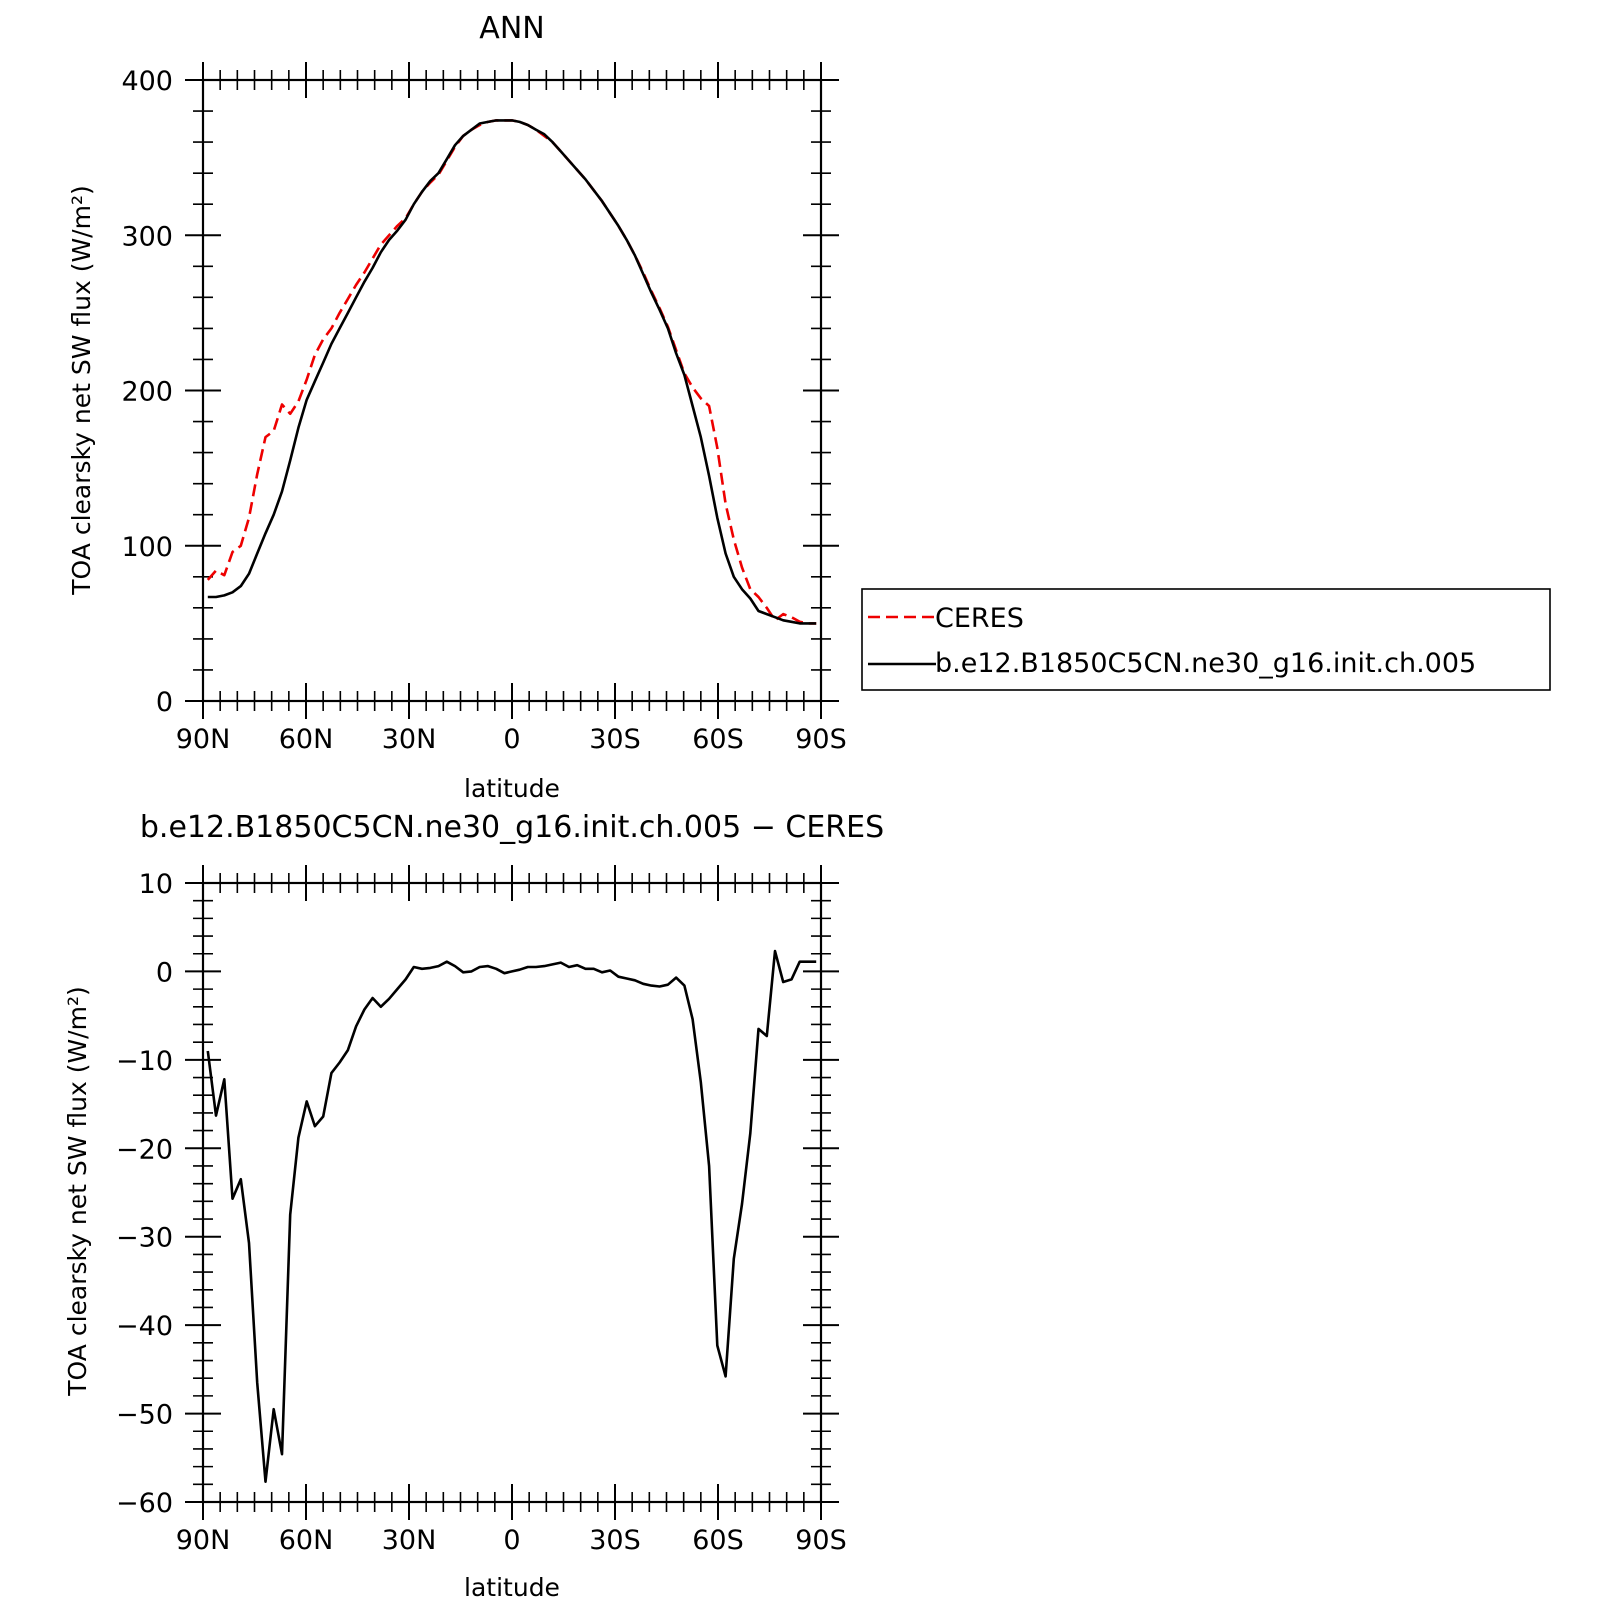 The width and height of the screenshot is (1603, 1603). Describe the element at coordinates (81, 390) in the screenshot. I see `top-y-axis-label: TOA clearsky net SW flux (W/m²)` at that location.